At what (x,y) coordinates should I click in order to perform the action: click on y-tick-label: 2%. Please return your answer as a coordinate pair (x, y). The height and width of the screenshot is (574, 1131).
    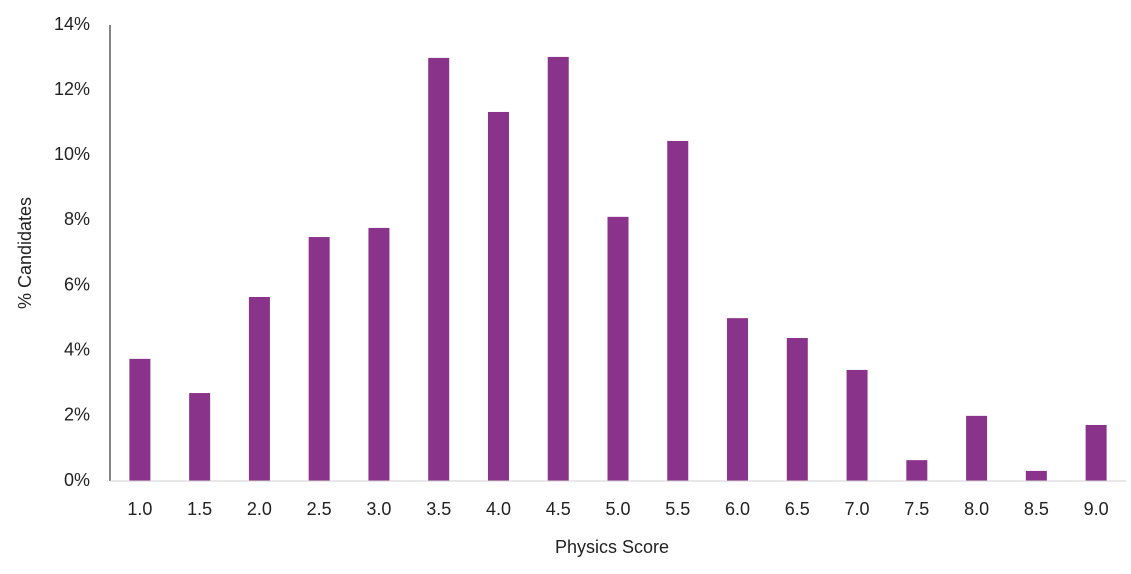
    Looking at the image, I should click on (77, 415).